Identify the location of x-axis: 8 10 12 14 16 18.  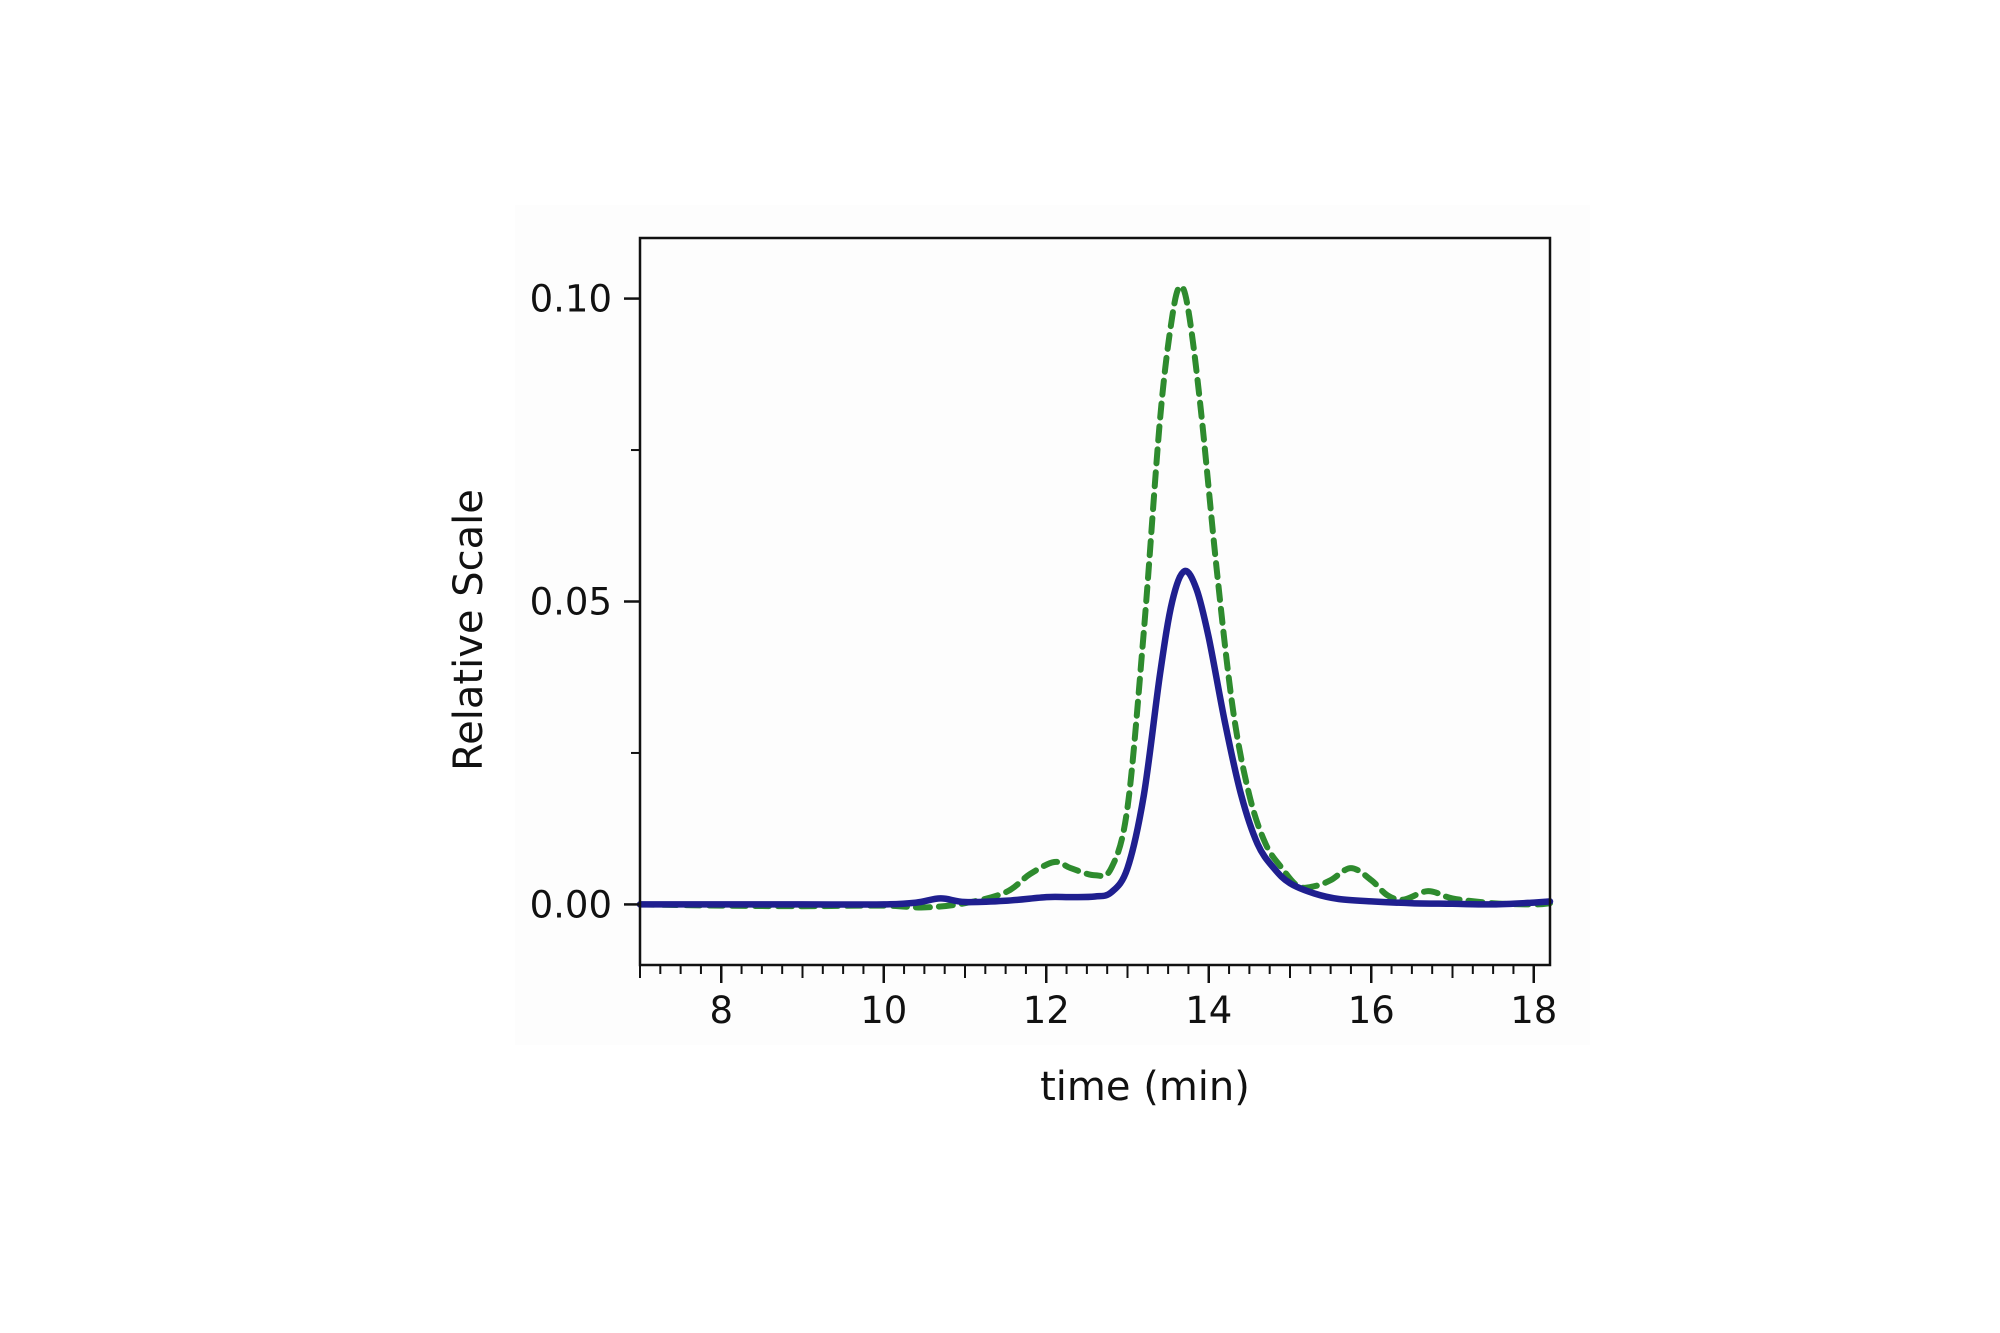
(1098, 998).